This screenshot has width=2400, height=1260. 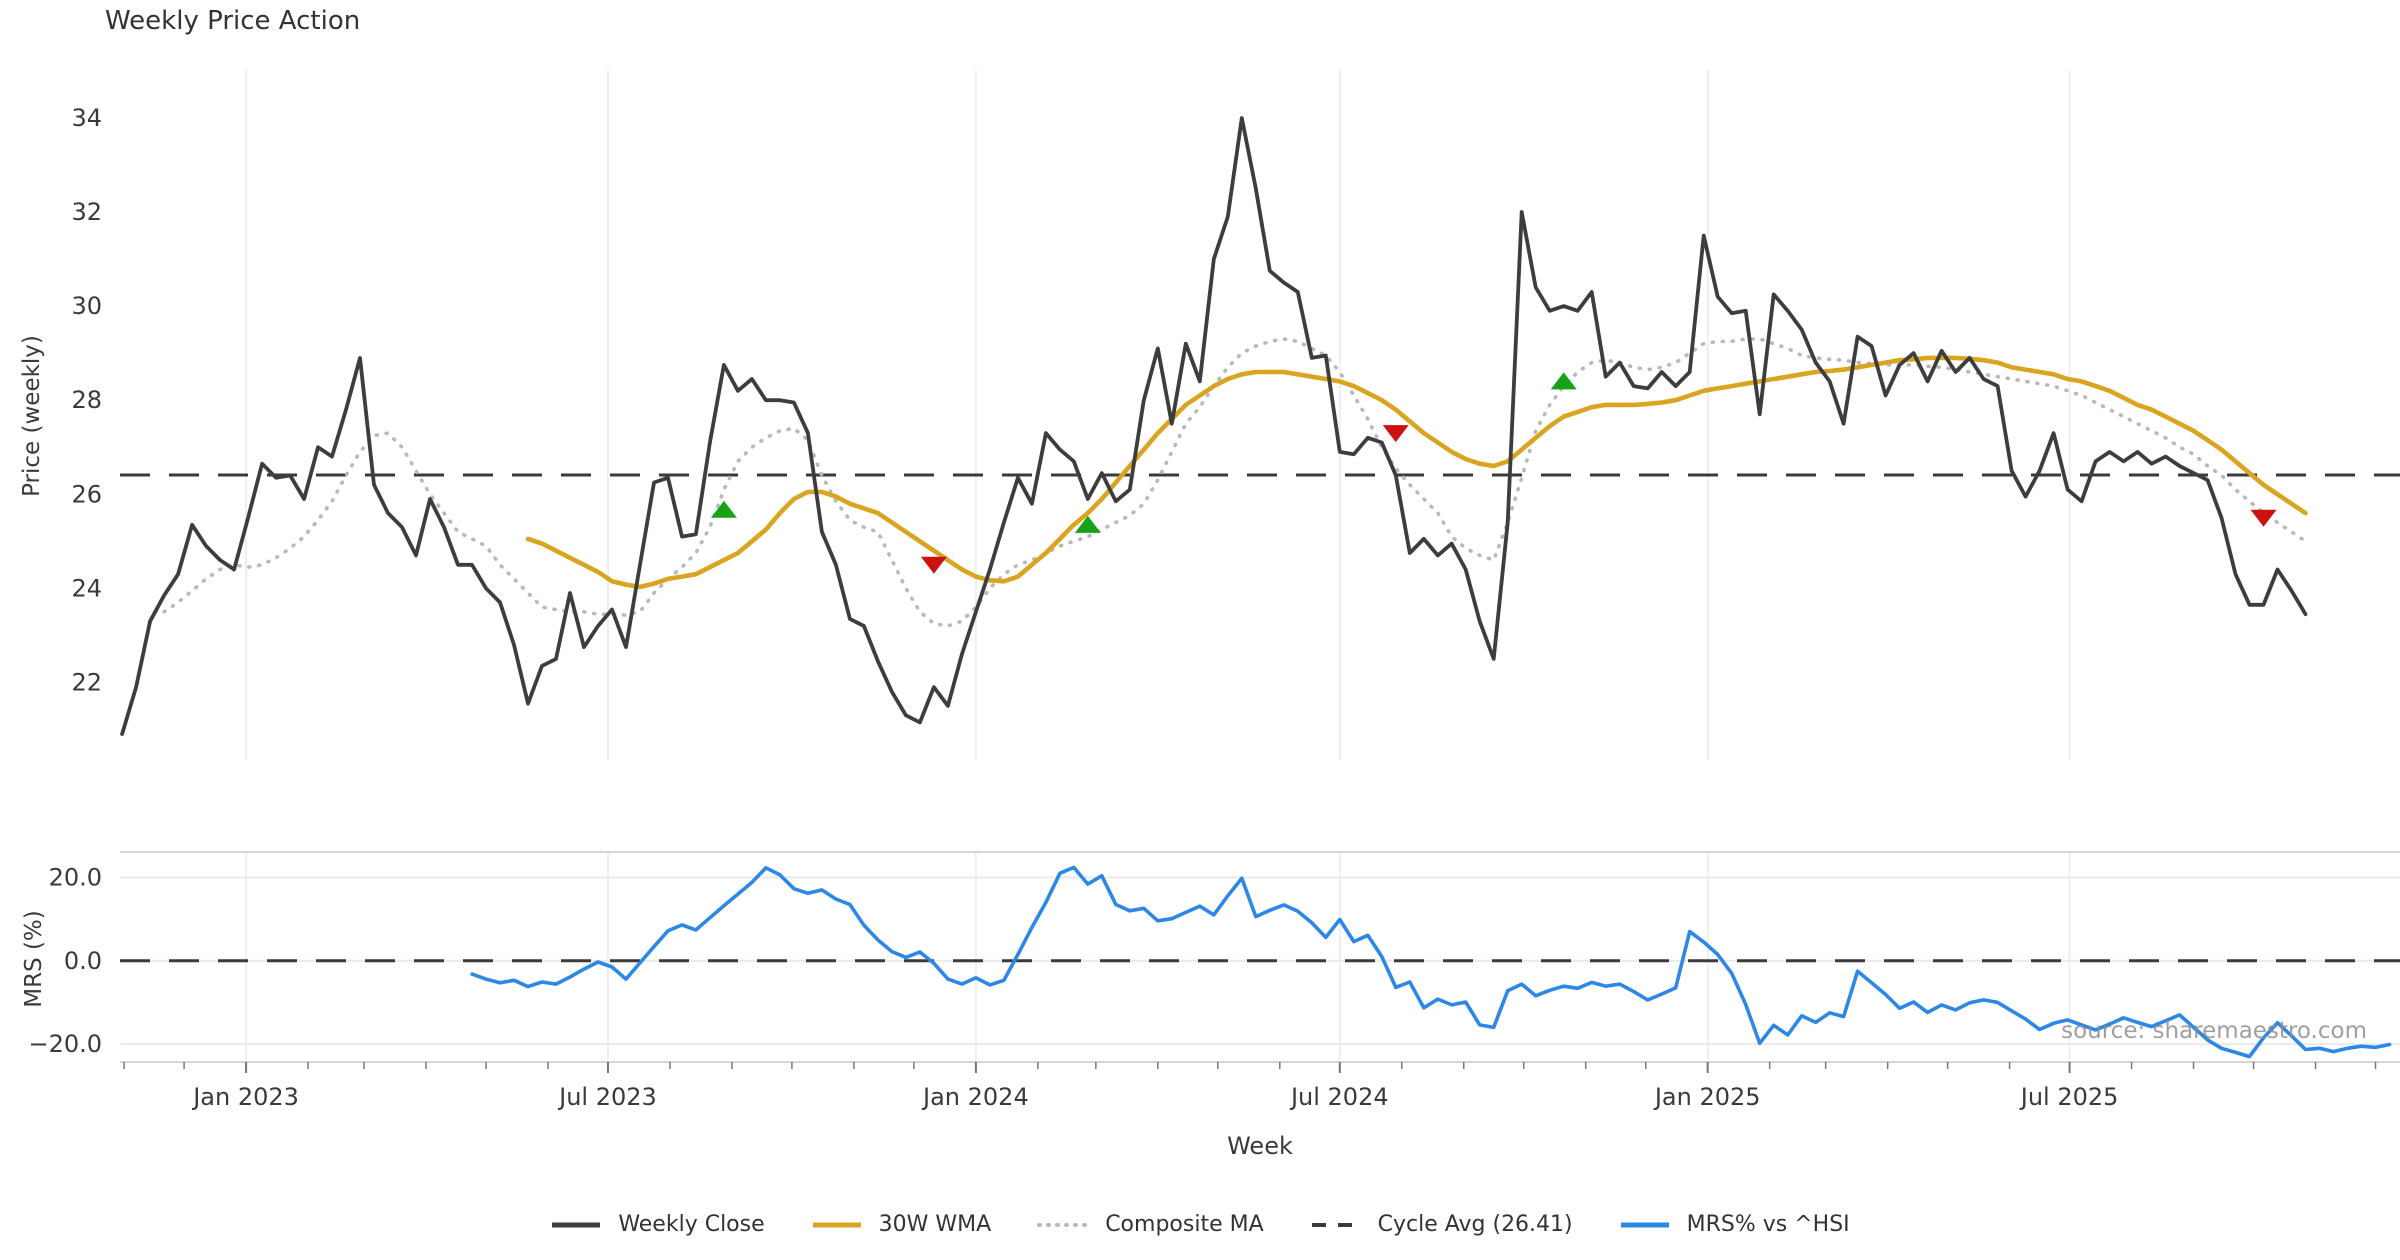 What do you see at coordinates (32, 416) in the screenshot?
I see `price-axis-label: Price (weekly)` at bounding box center [32, 416].